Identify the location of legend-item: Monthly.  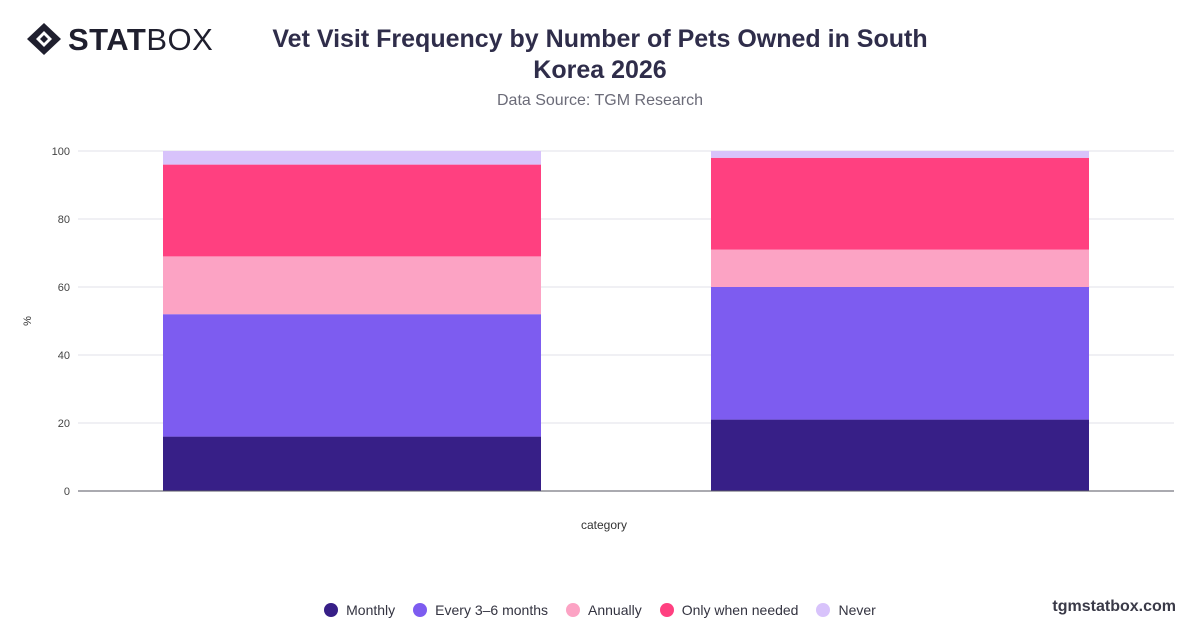
(359, 610).